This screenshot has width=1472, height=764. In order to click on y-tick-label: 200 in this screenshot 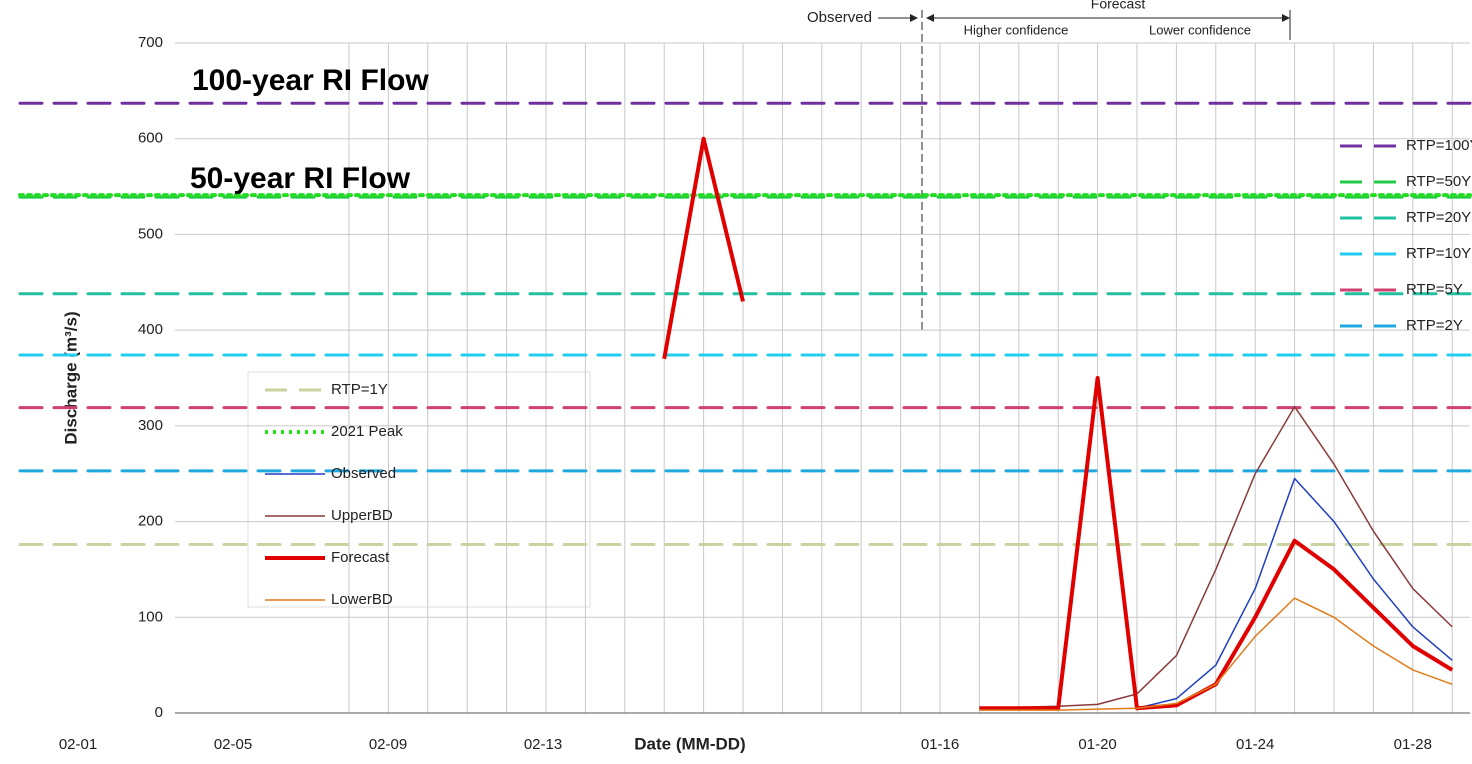, I will do `click(150, 521)`.